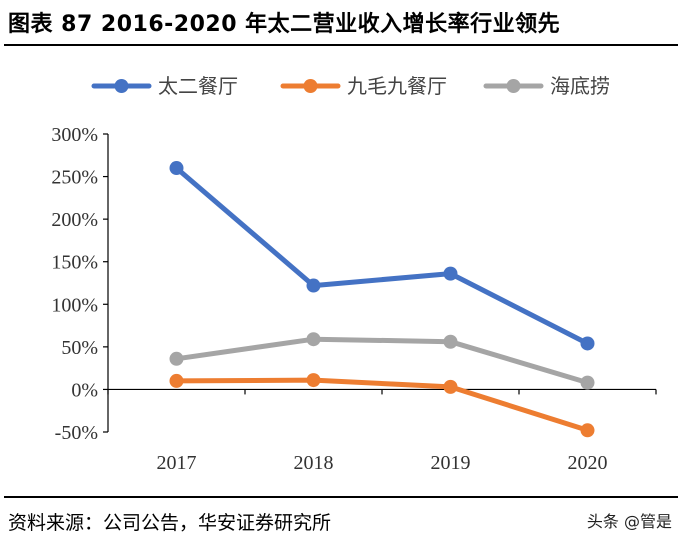 The width and height of the screenshot is (682, 541). What do you see at coordinates (198, 86) in the screenshot?
I see `legend-label: 太二餐厅` at bounding box center [198, 86].